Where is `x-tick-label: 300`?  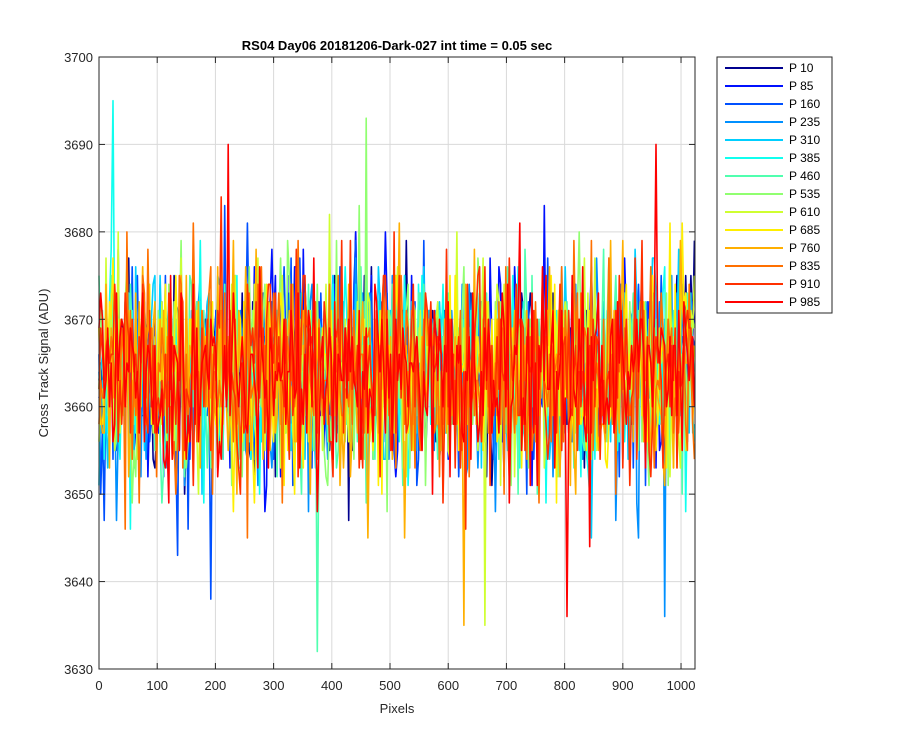 x-tick-label: 300 is located at coordinates (274, 685).